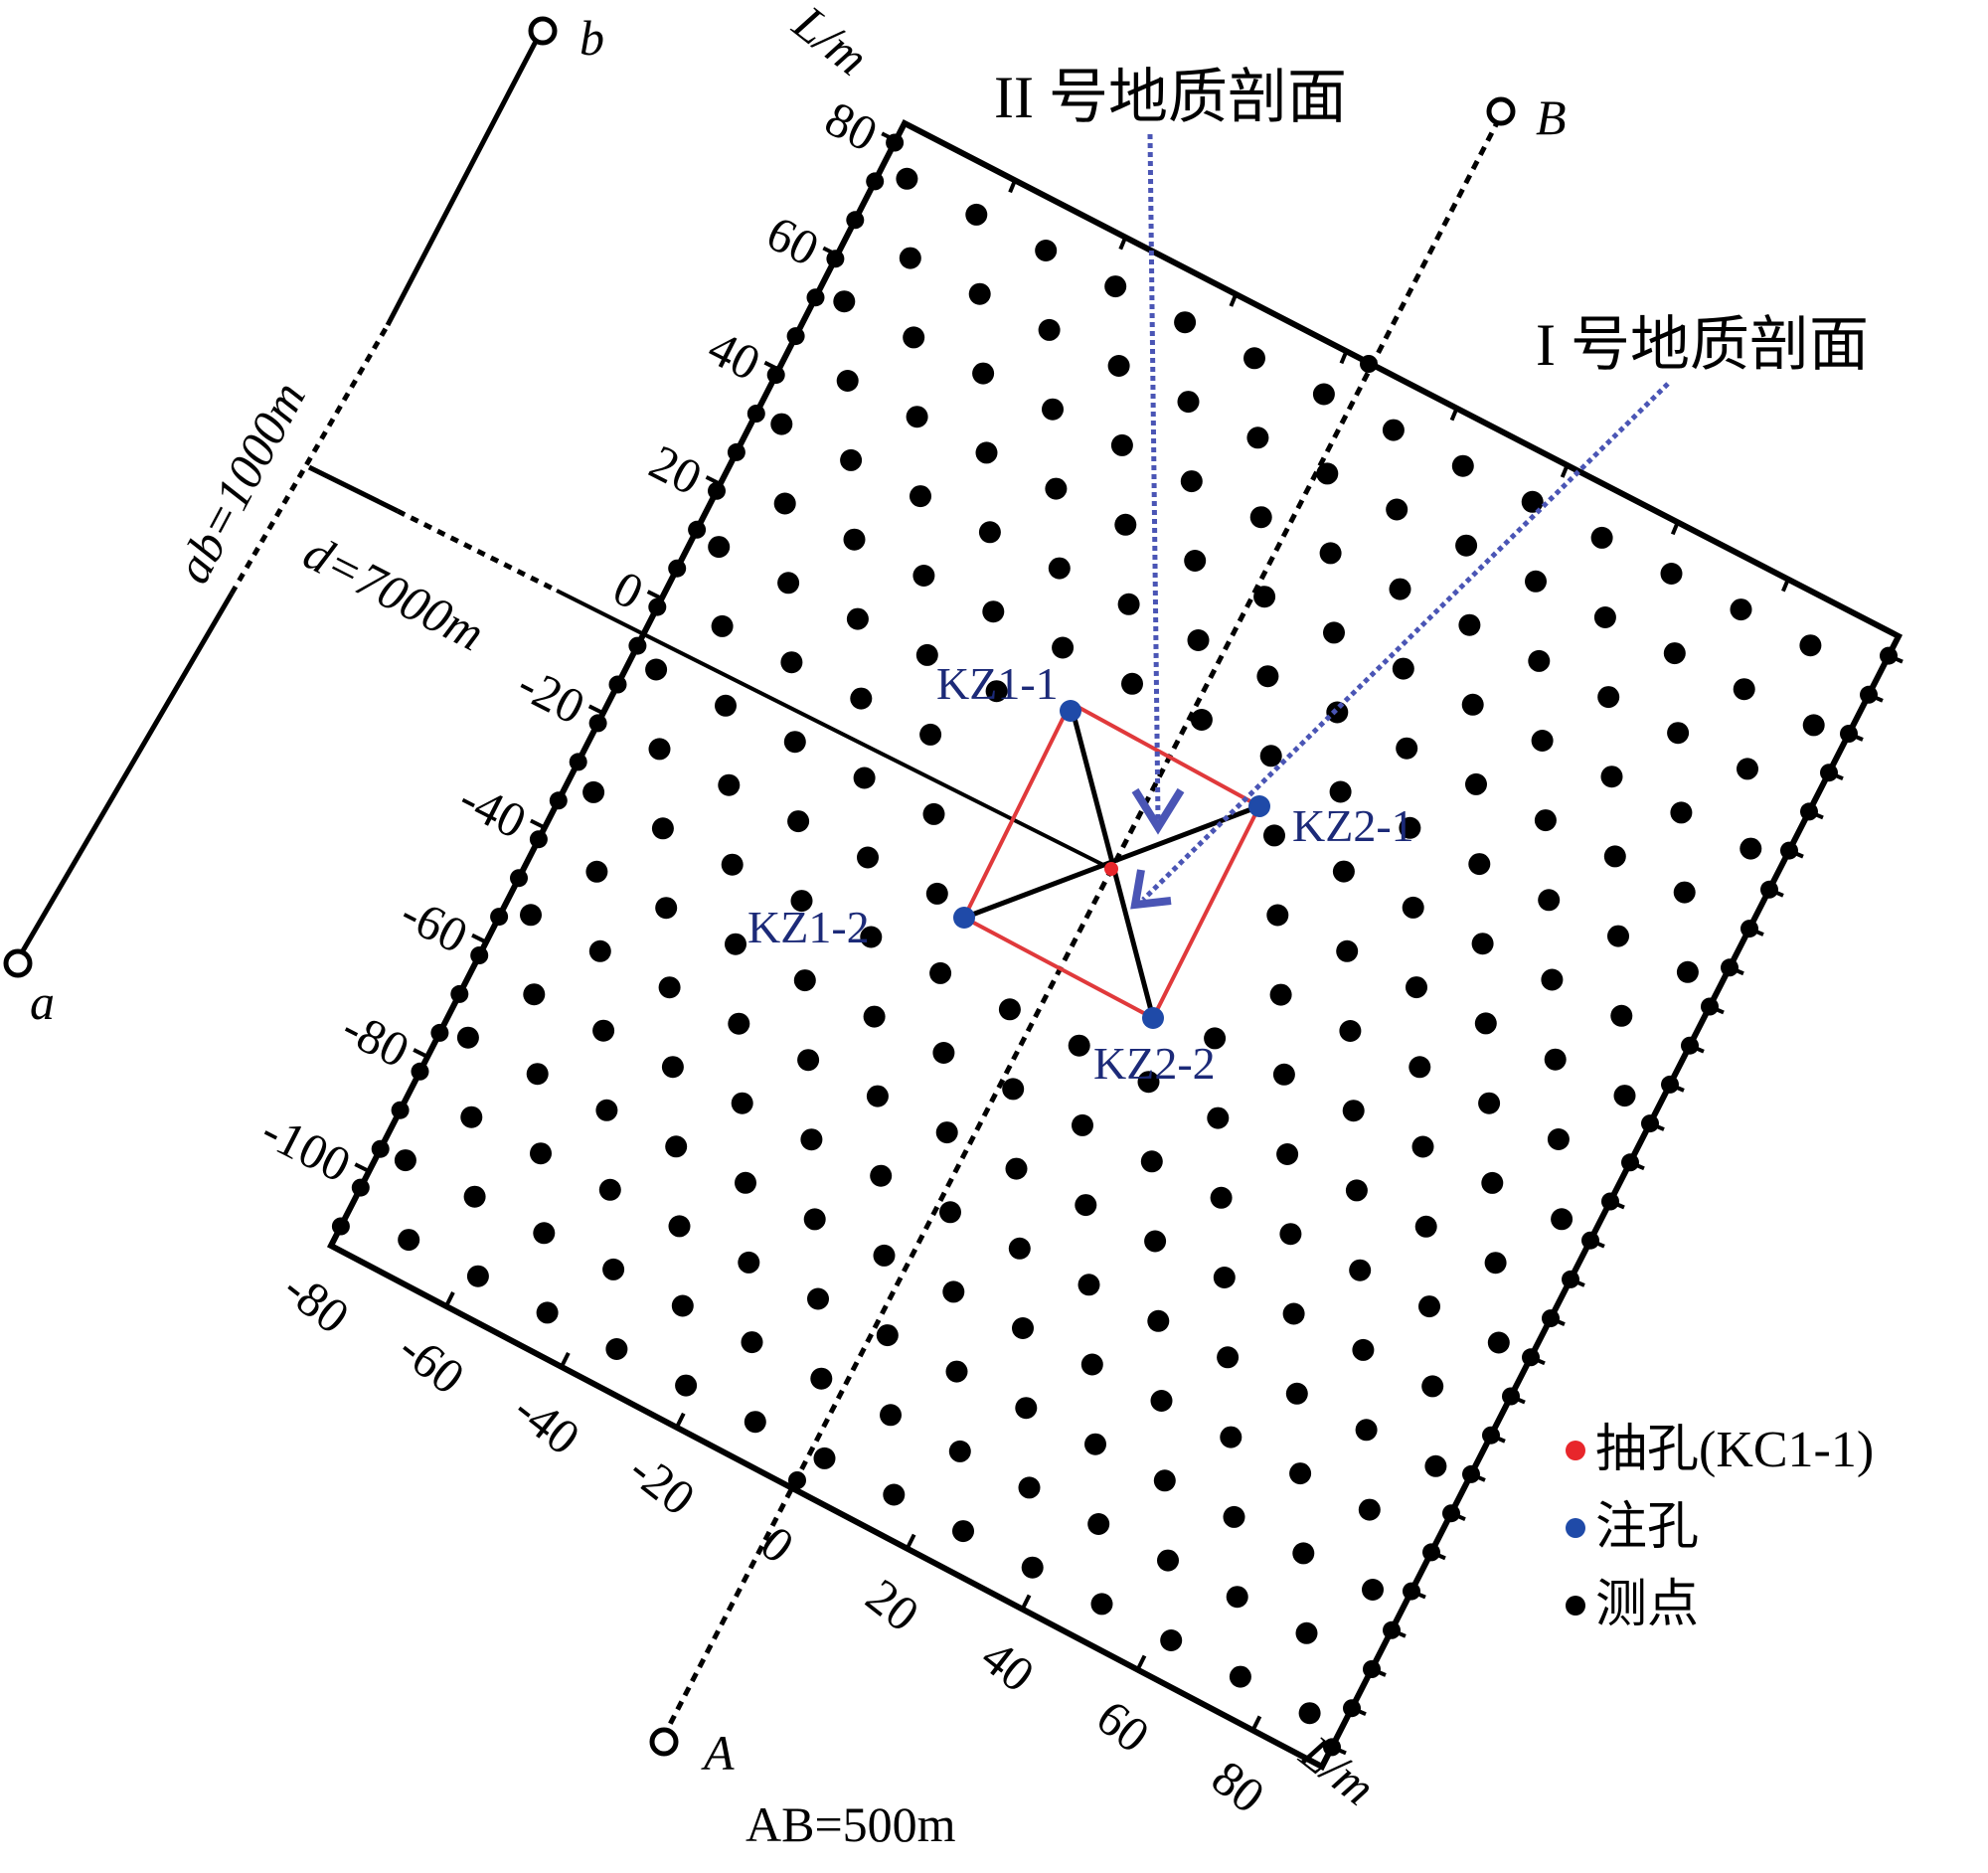  What do you see at coordinates (1575, 1528) in the screenshot?
I see `legend-marker` at bounding box center [1575, 1528].